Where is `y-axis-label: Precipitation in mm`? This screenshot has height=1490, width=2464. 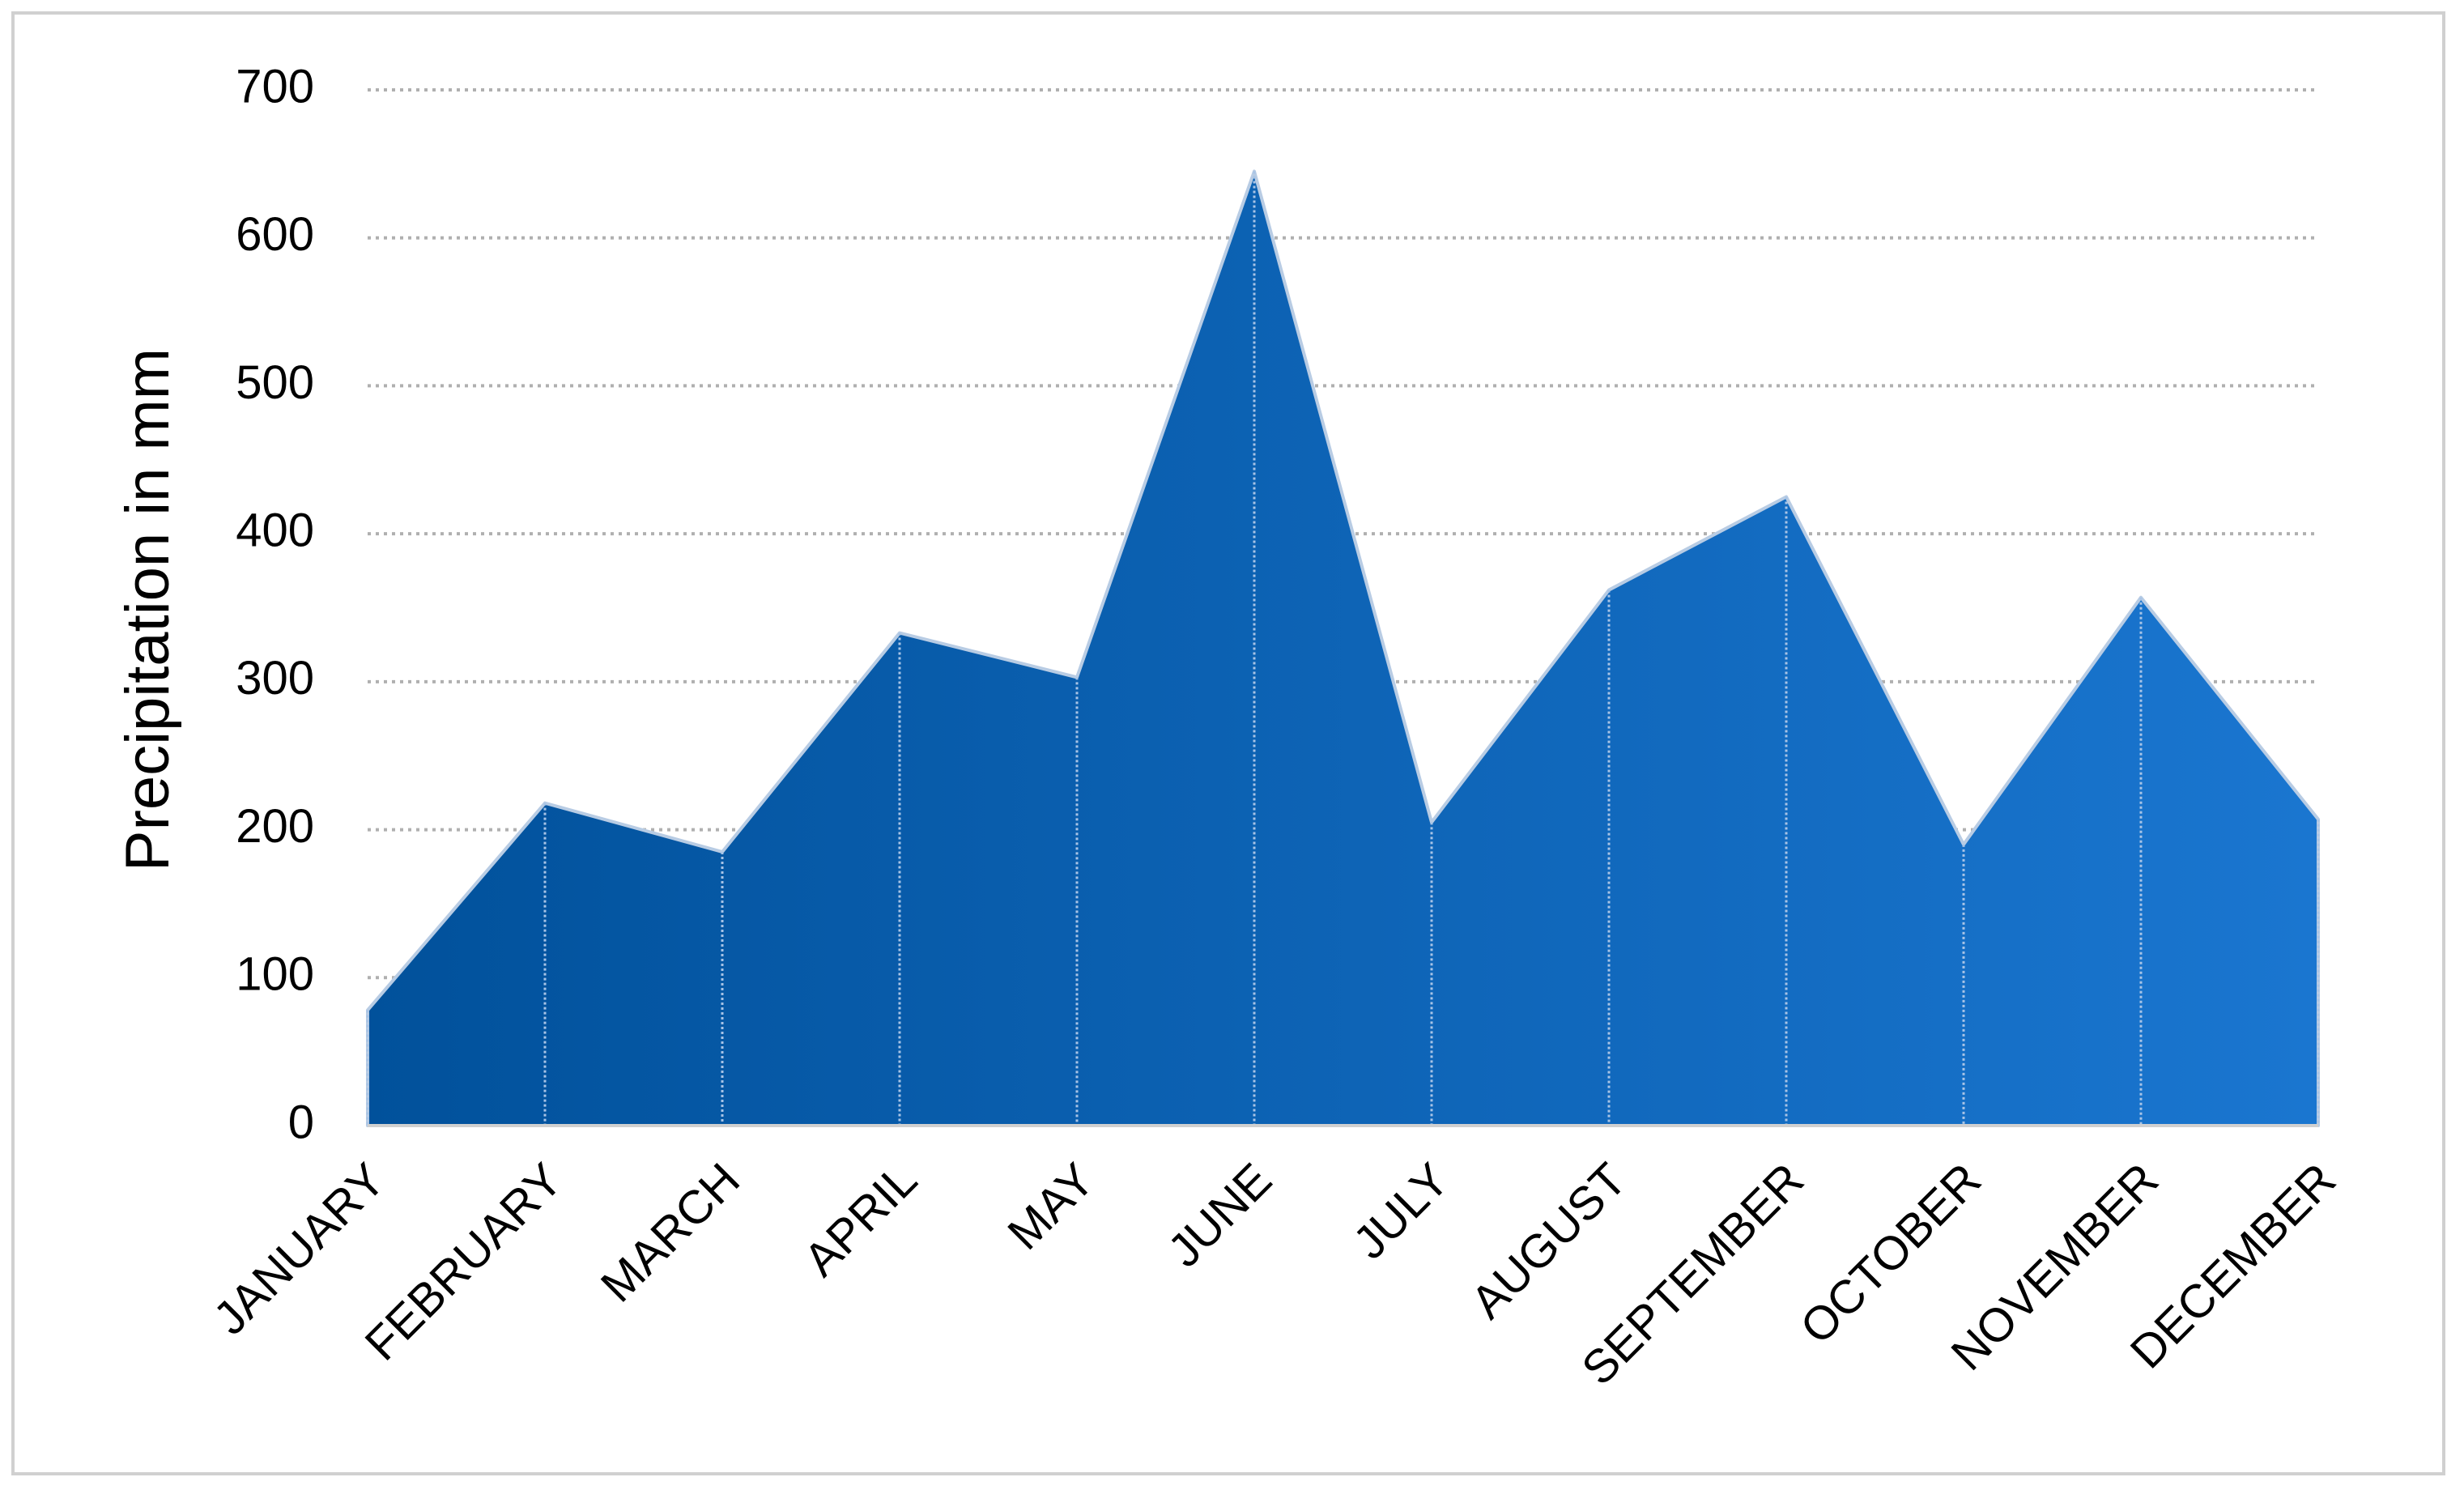
y-axis-label: Precipitation in mm is located at coordinates (147, 609).